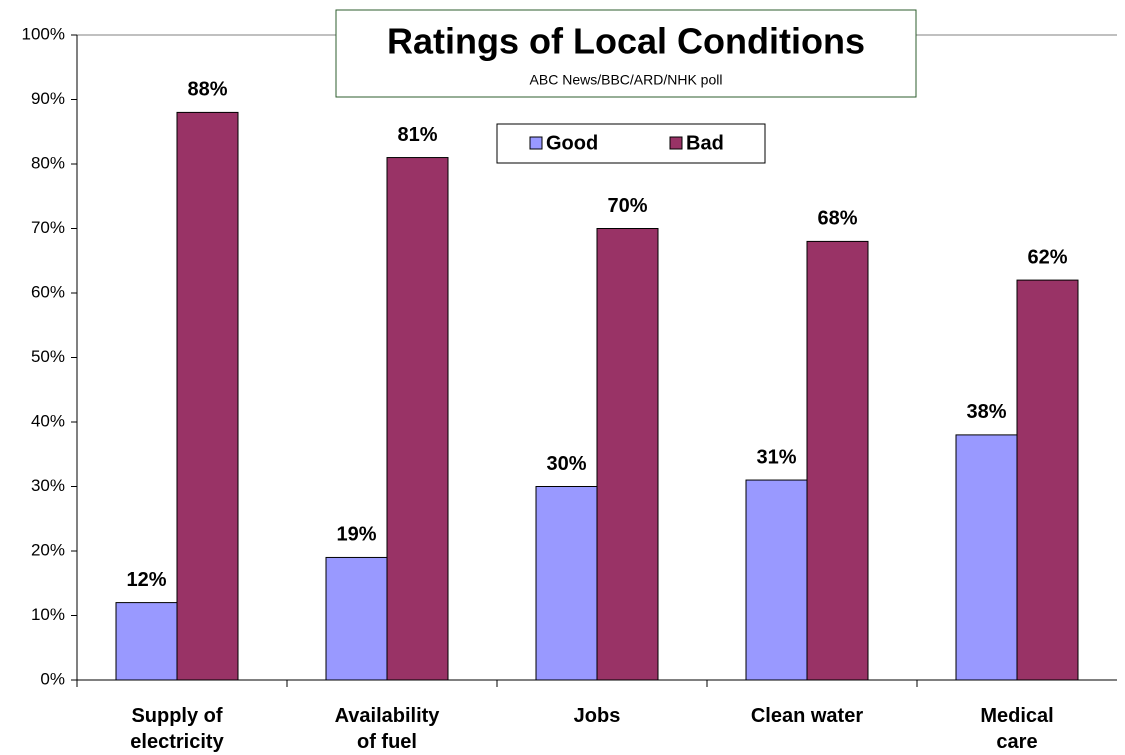  What do you see at coordinates (387, 729) in the screenshot?
I see `x-tick-label: Availability of fuel` at bounding box center [387, 729].